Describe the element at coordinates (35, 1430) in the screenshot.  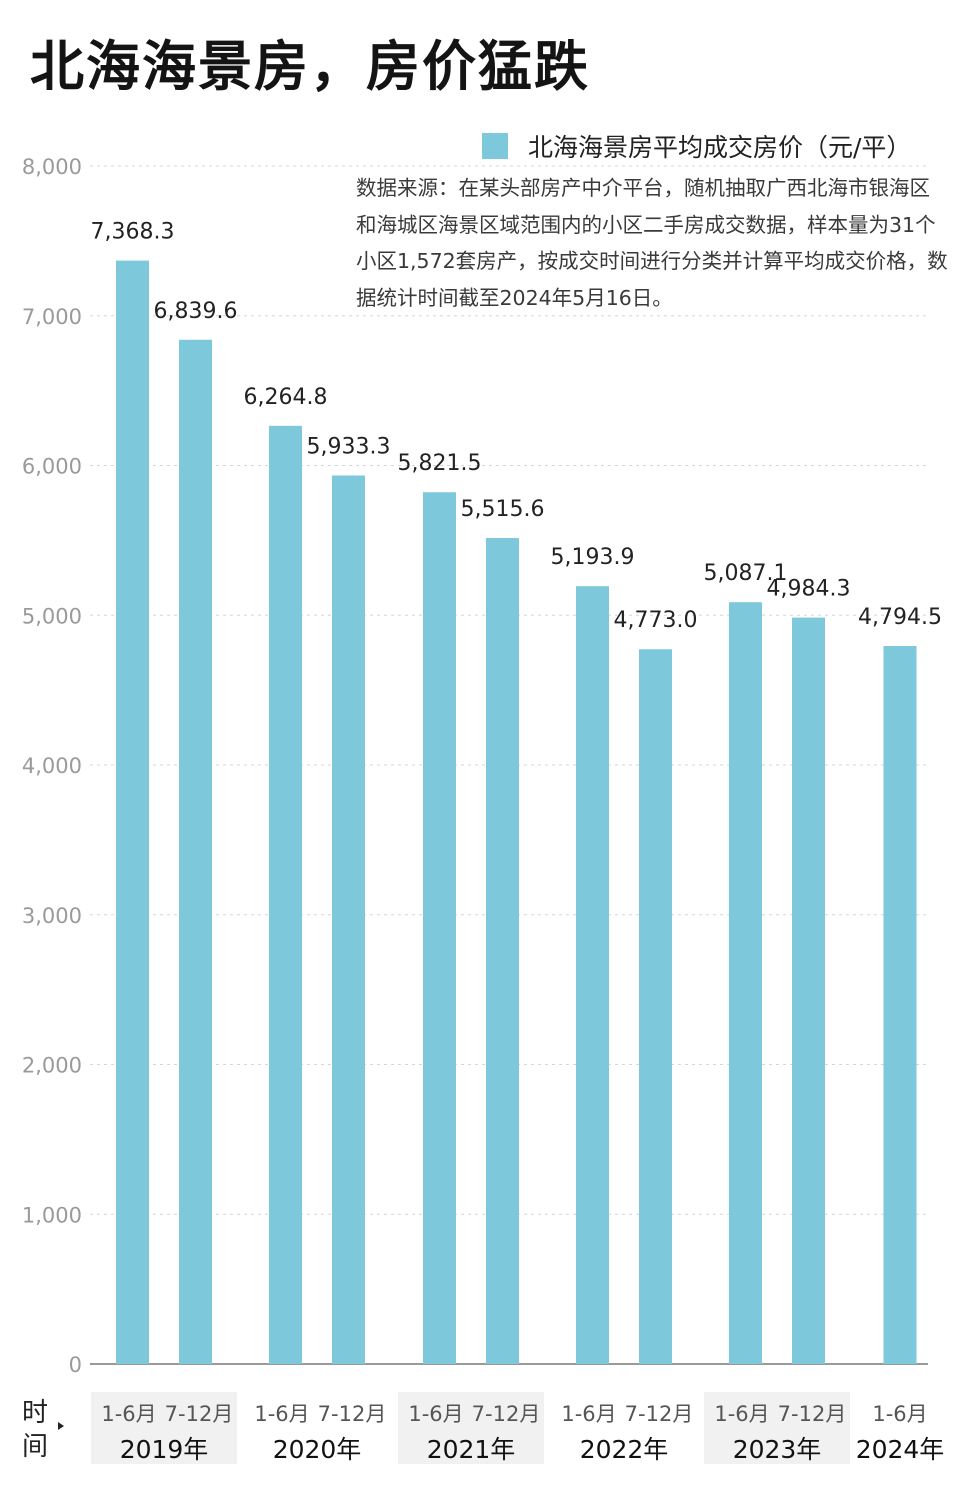
I see `x-axis-title: 时间` at that location.